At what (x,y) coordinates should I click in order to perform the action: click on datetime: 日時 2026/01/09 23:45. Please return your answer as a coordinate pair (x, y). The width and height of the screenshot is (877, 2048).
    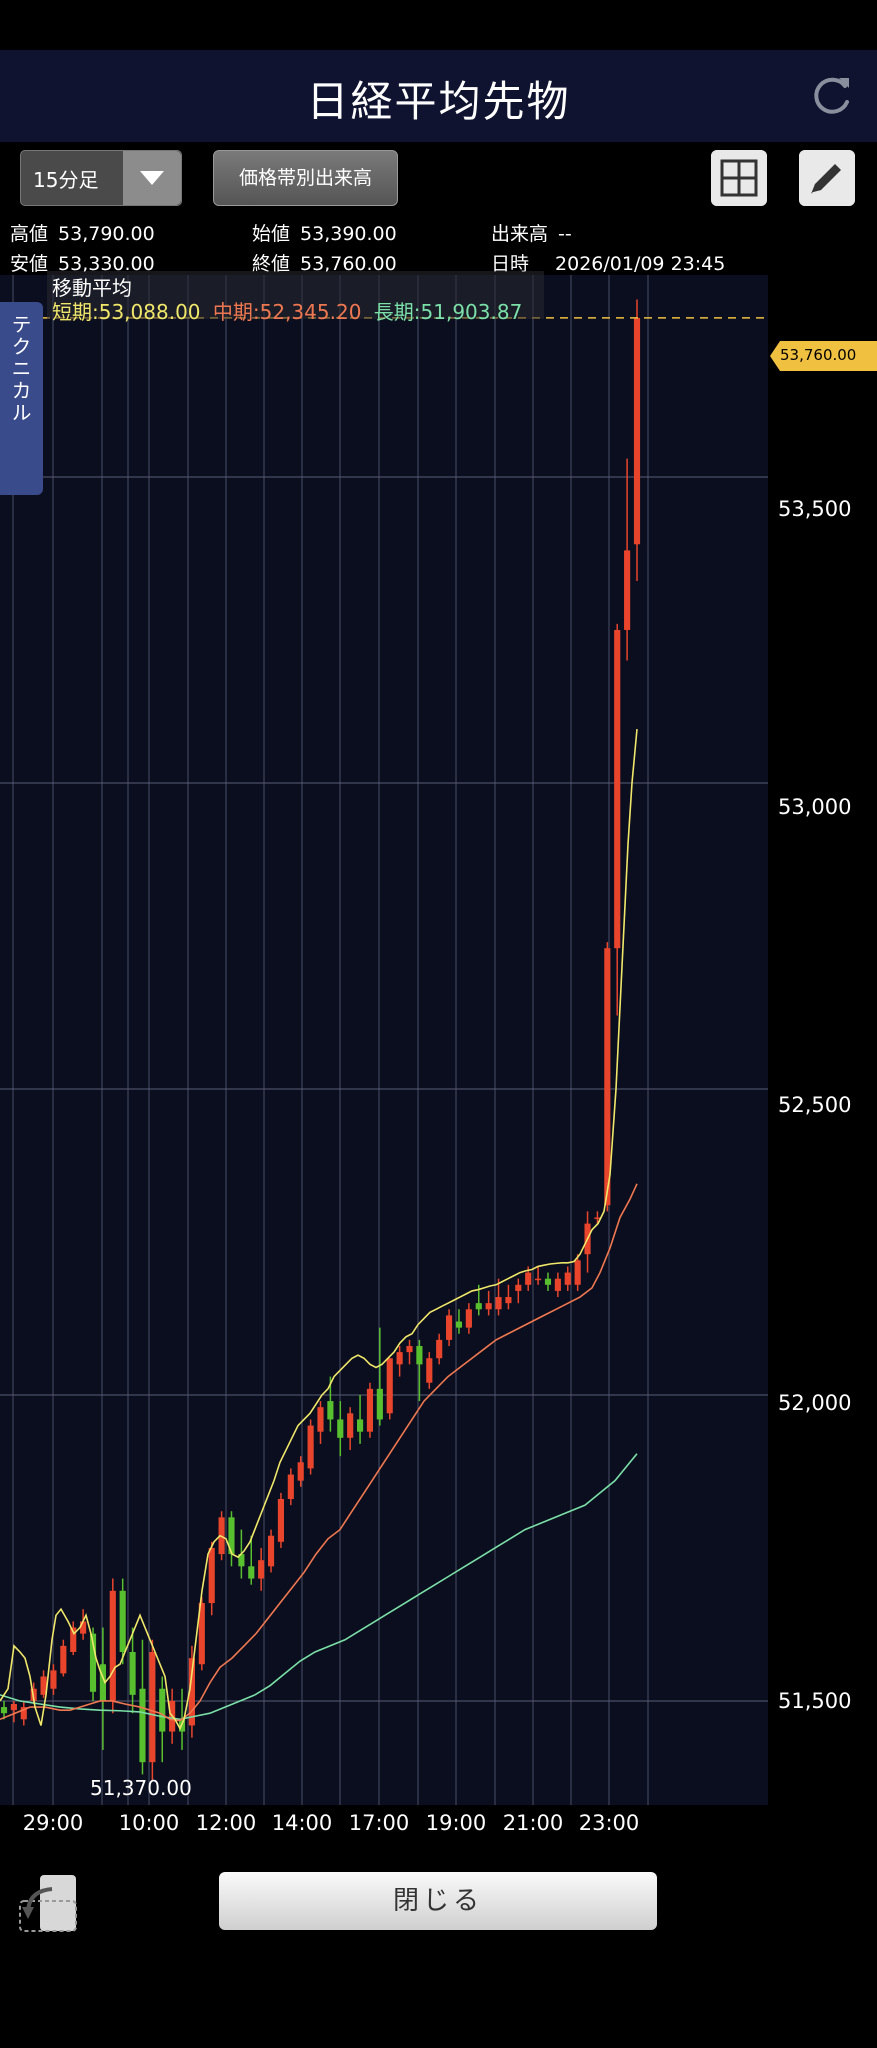
    Looking at the image, I should click on (608, 262).